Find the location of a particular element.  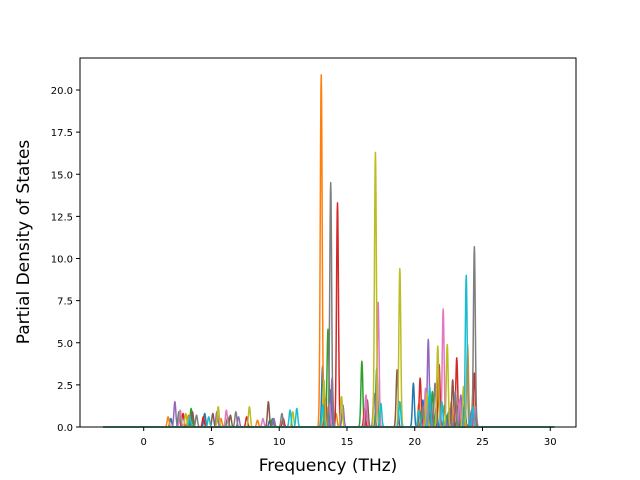

y-axis-ticks: 0.0 2.5 5.0 7.5 10.0 12.5 15.0 17.5 20.0 is located at coordinates (65, 260).